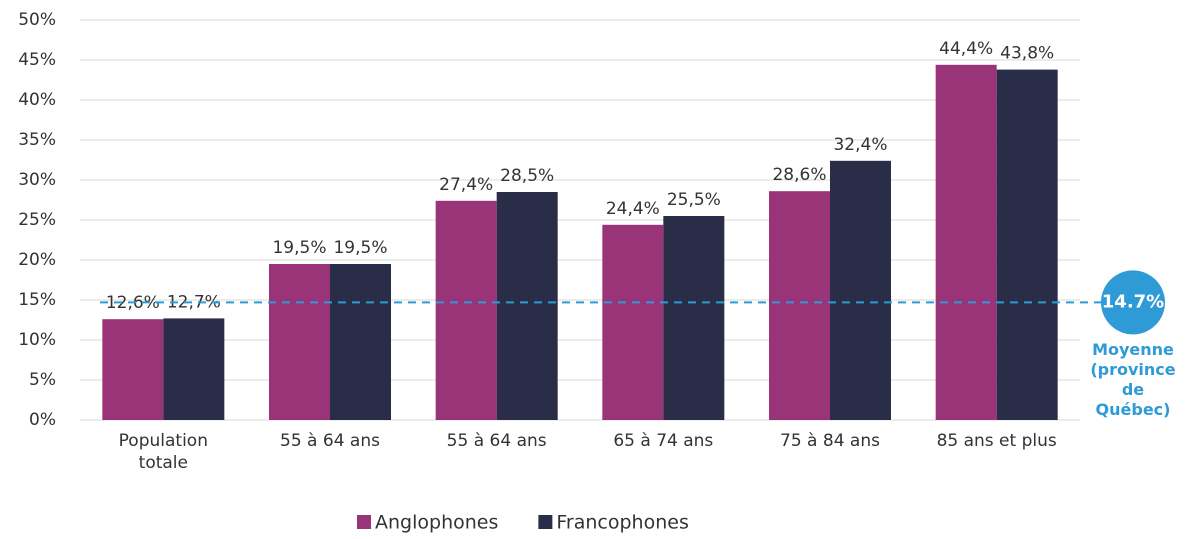 Image resolution: width=1201 pixels, height=539 pixels. I want to click on reference-text: Moyenne (province de Québec), so click(1133, 380).